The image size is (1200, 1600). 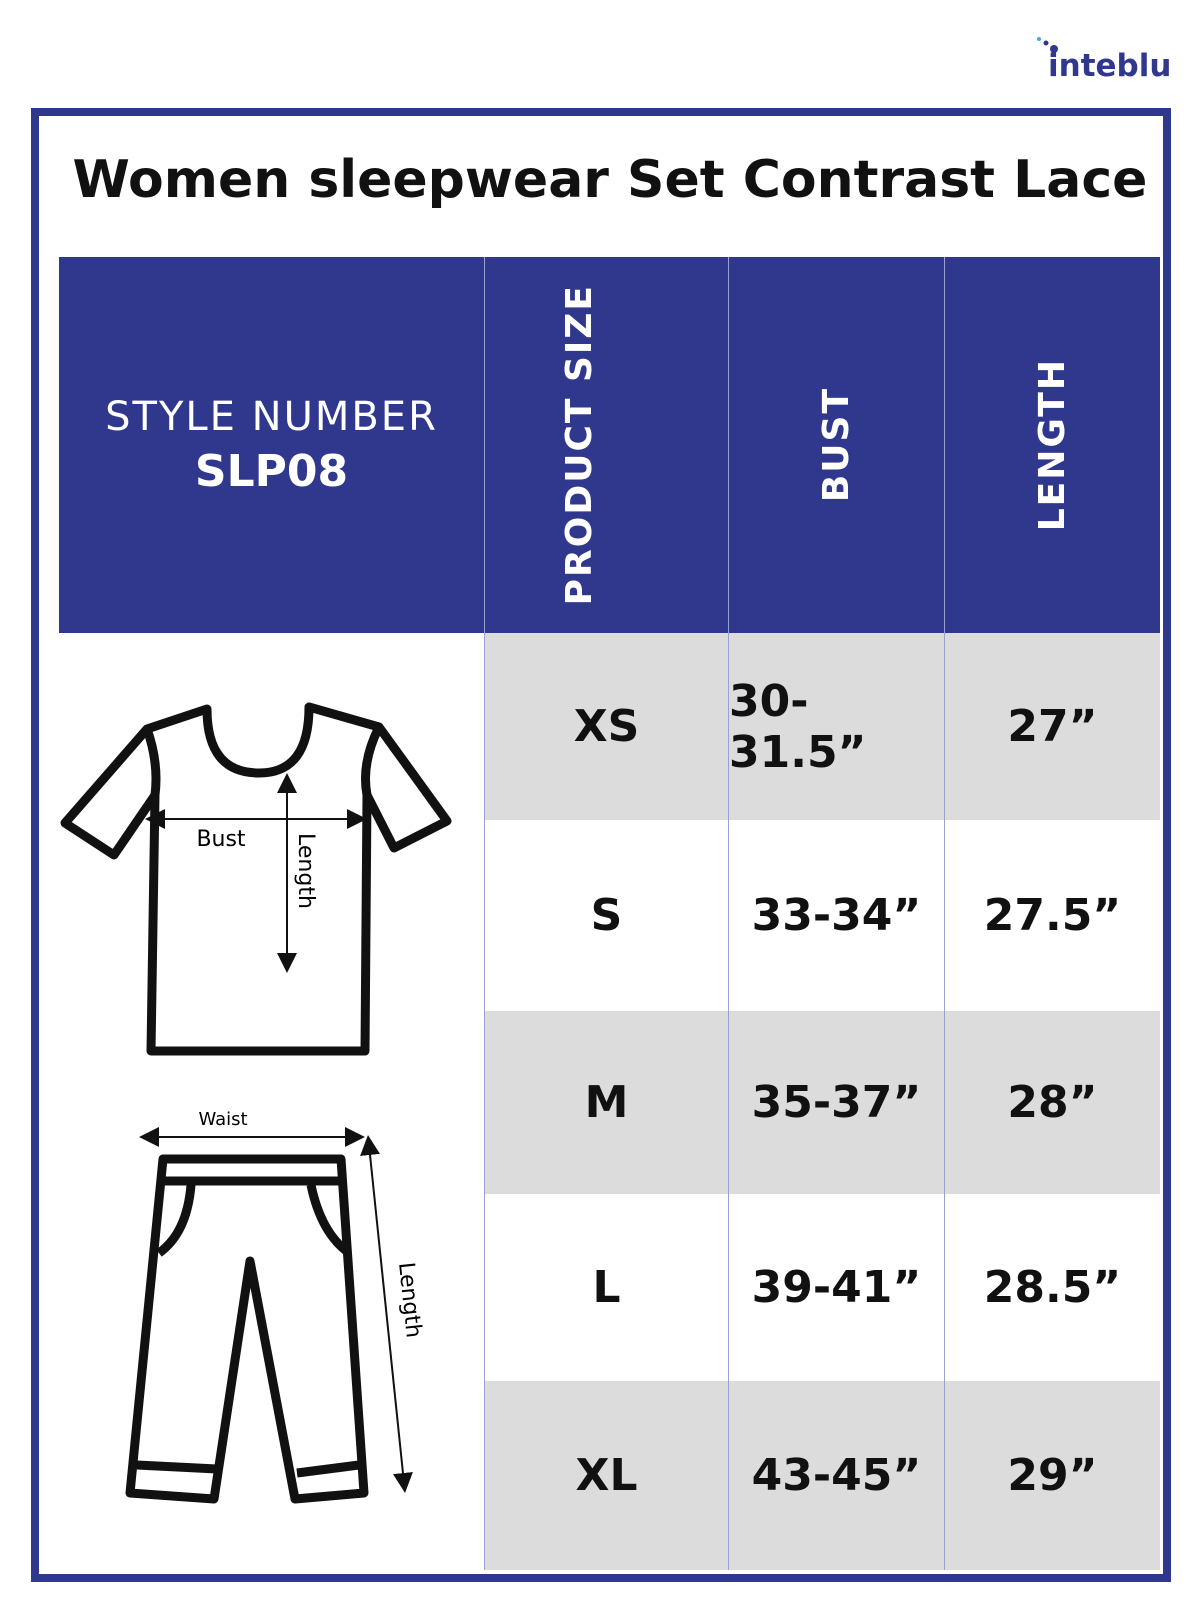 I want to click on header-label: PRODUCT SIZE, so click(x=579, y=445).